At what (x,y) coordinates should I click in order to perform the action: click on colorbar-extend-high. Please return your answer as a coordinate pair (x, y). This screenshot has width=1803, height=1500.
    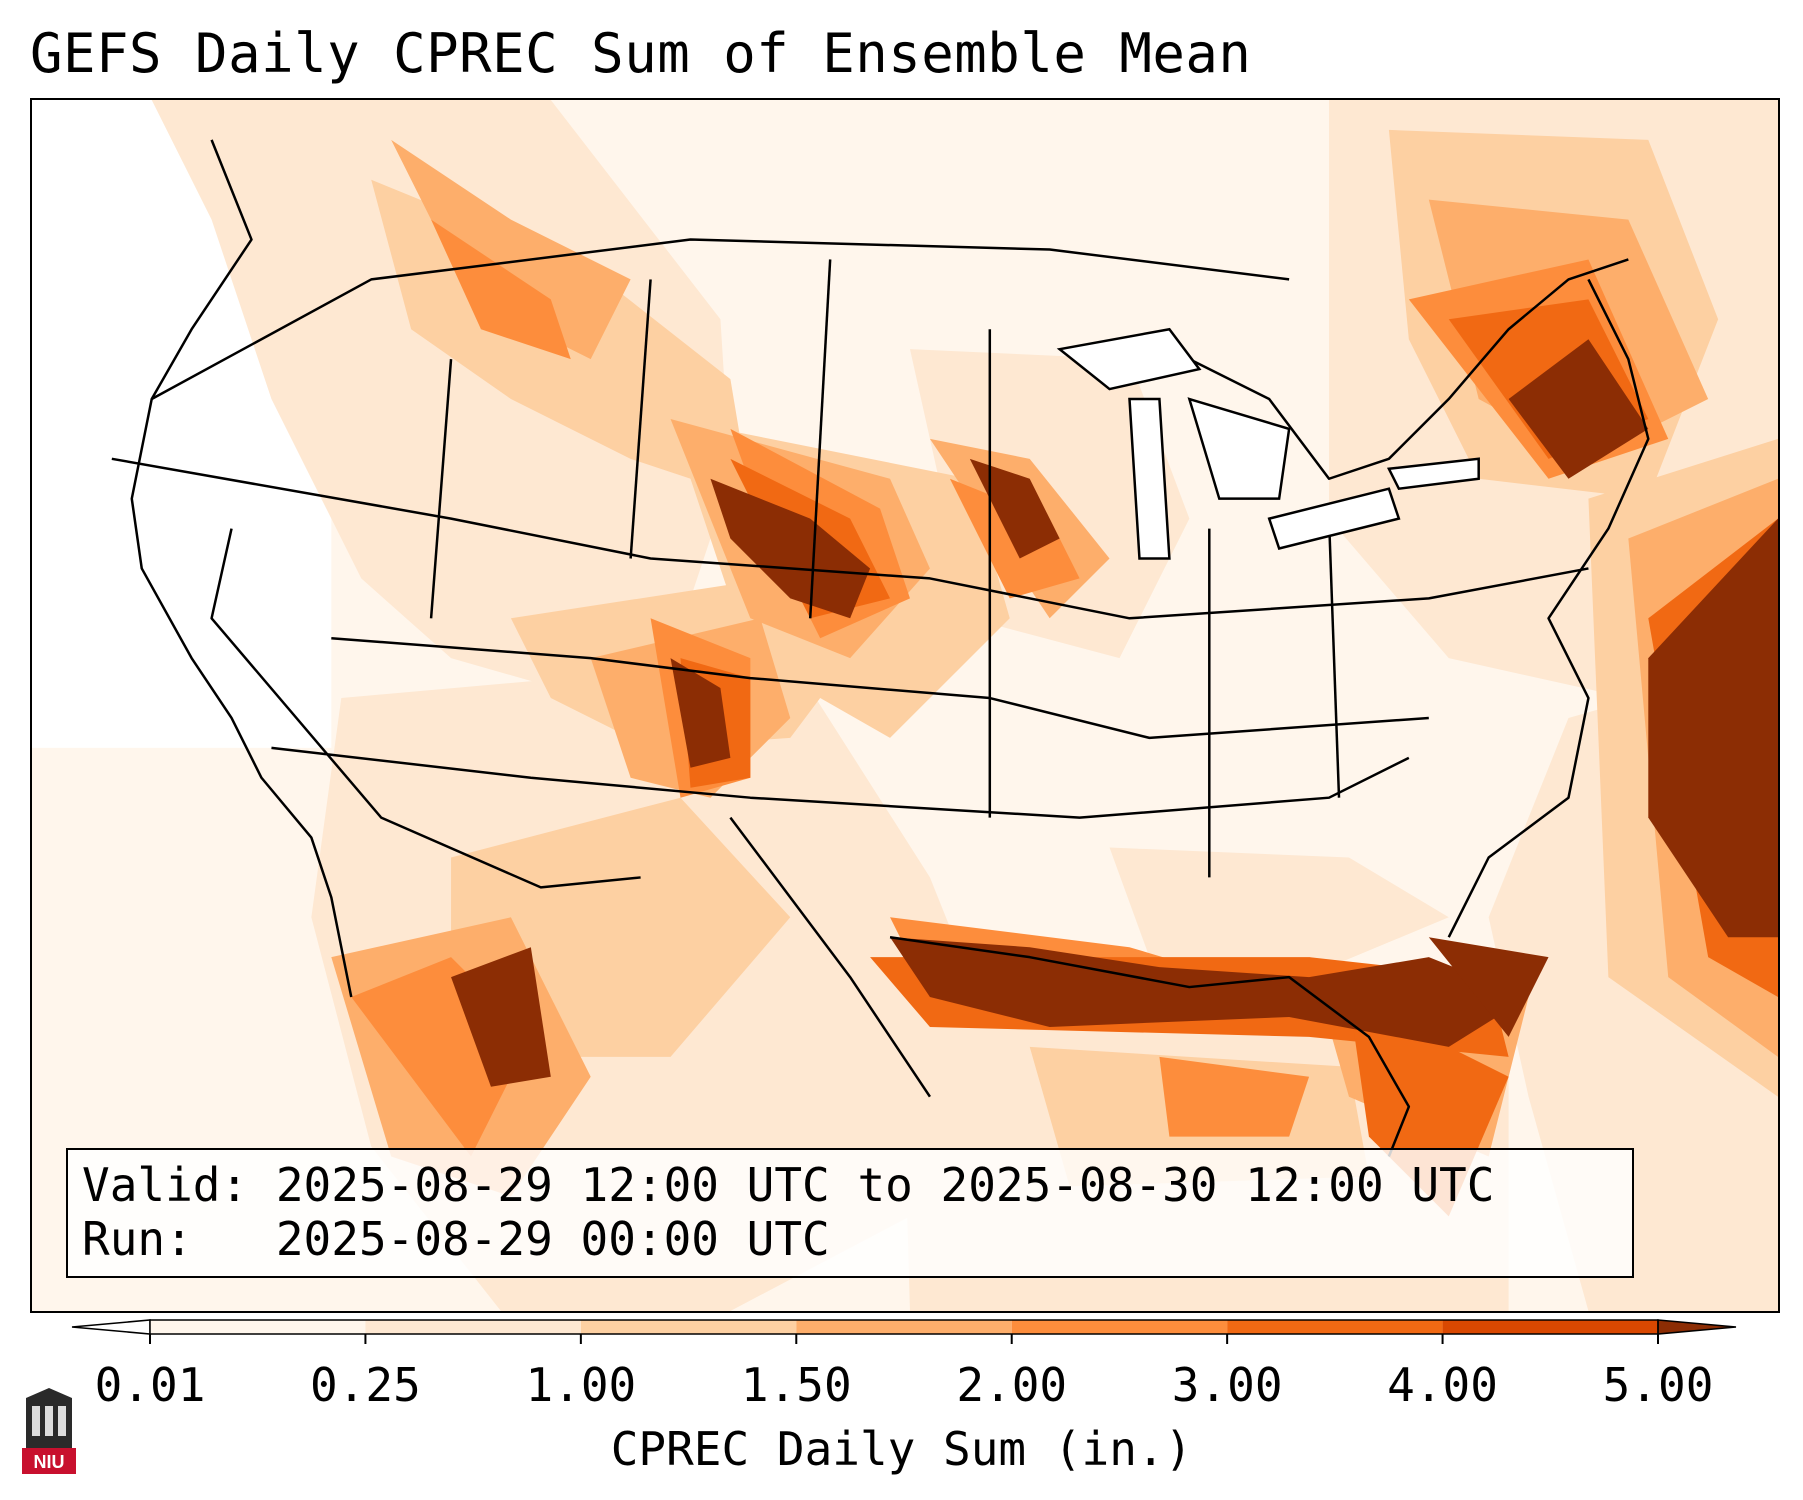
    Looking at the image, I should click on (1697, 1327).